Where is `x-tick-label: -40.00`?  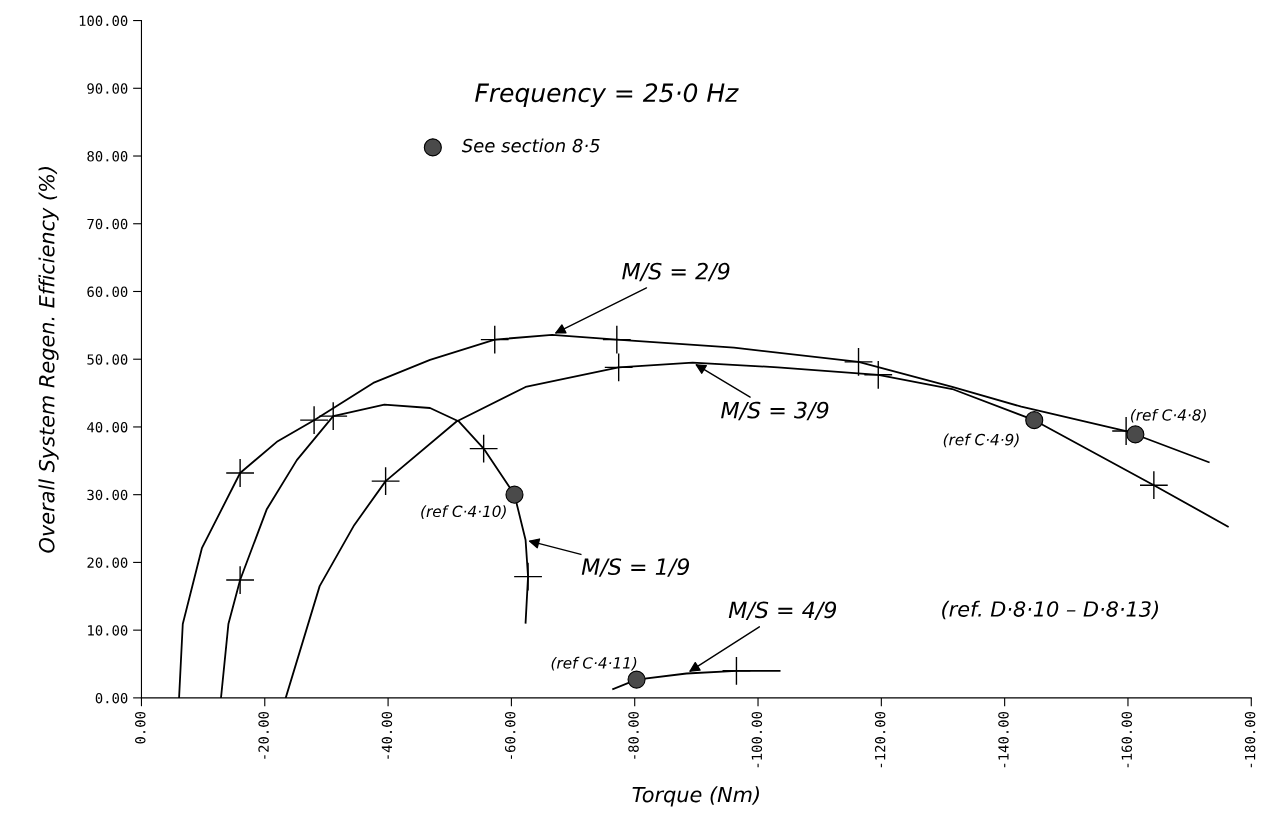
x-tick-label: -40.00 is located at coordinates (387, 735).